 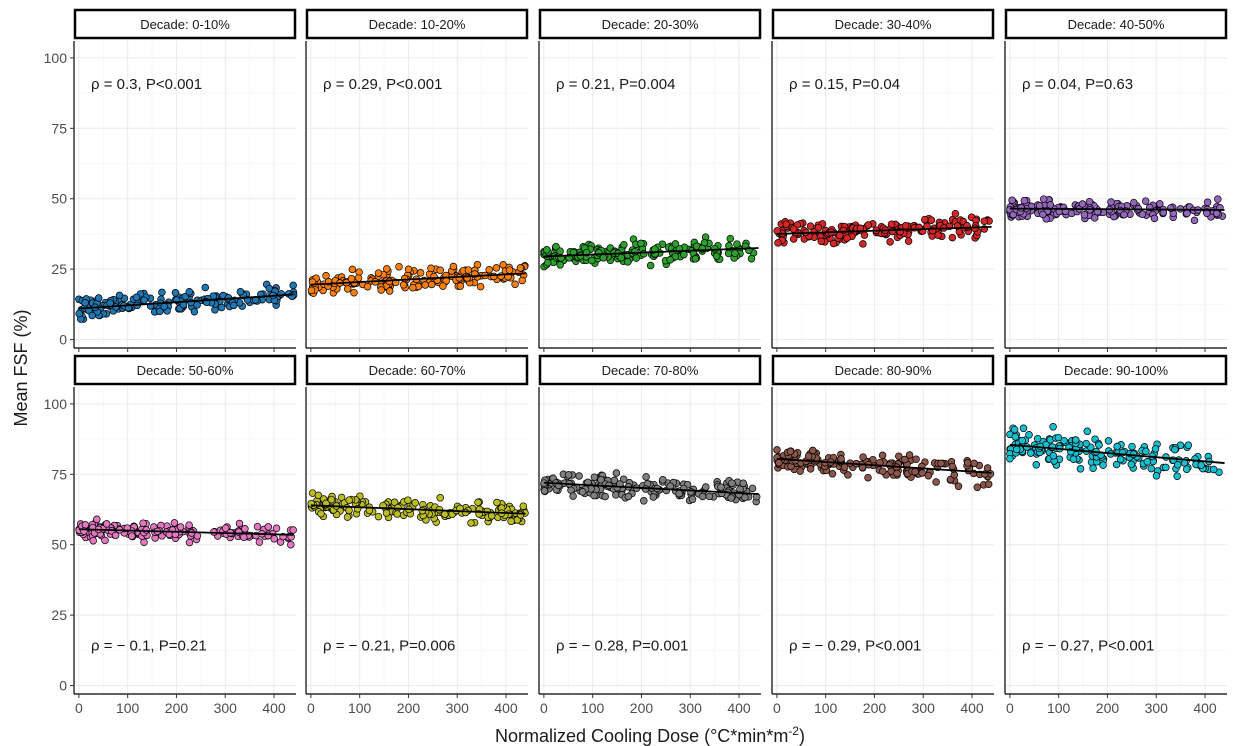 What do you see at coordinates (883, 370) in the screenshot?
I see `strip-label: Decade: 80-90%` at bounding box center [883, 370].